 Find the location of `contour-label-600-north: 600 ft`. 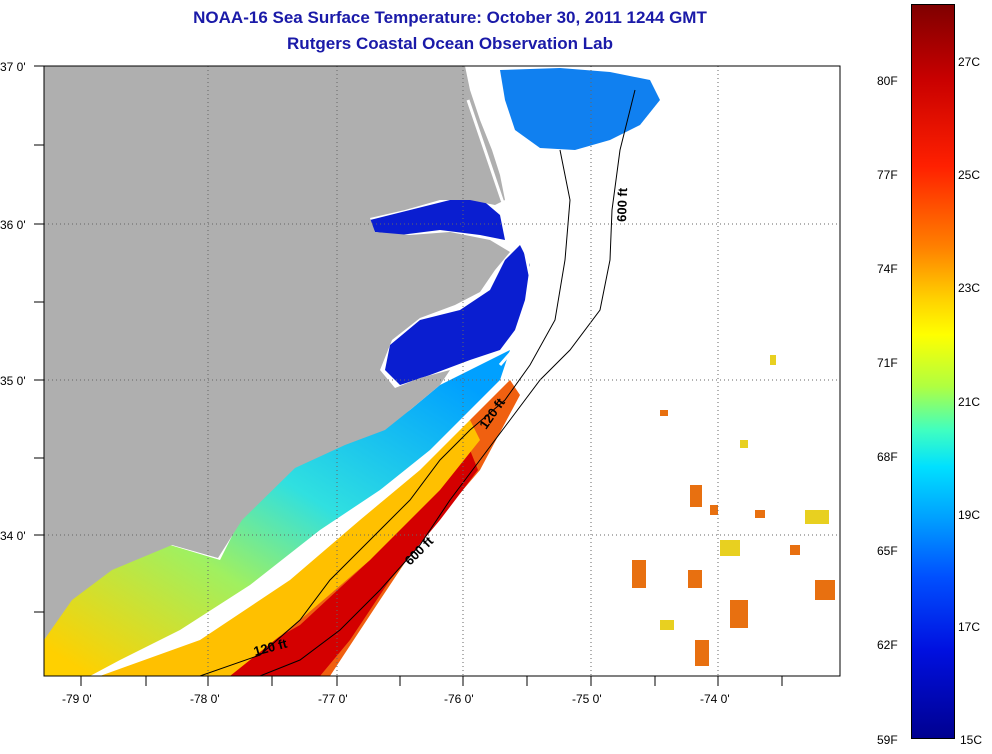

contour-label-600-north: 600 ft is located at coordinates (622, 204).